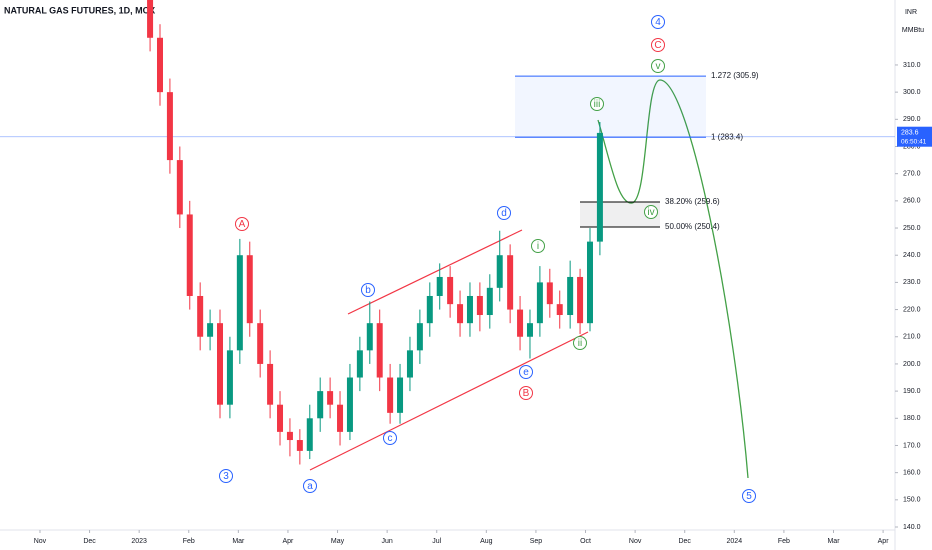 The height and width of the screenshot is (550, 932). What do you see at coordinates (912, 201) in the screenshot?
I see `y-tick-label: 260.0` at bounding box center [912, 201].